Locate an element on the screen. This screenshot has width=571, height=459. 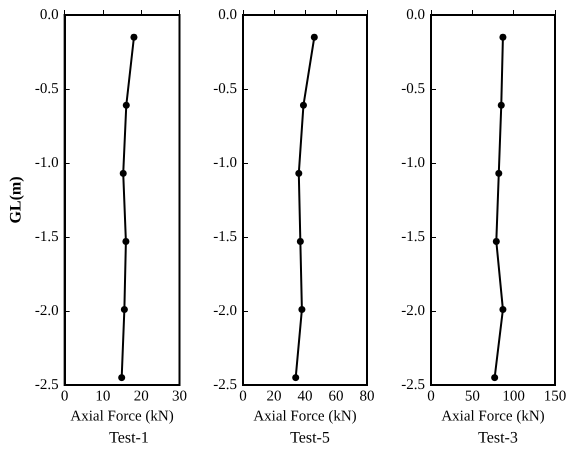
x-tick-label: 40 is located at coordinates (305, 396).